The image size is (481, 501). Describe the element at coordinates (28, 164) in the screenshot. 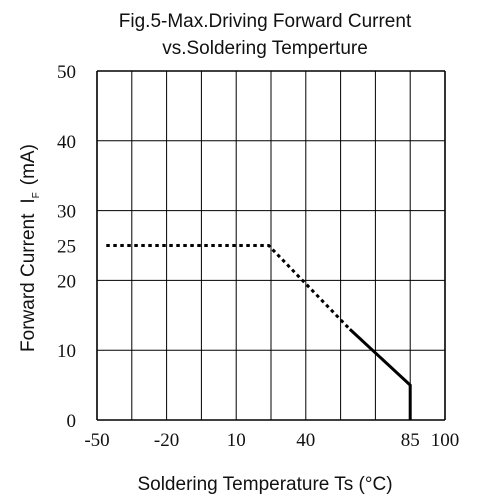

I see `y-axis-label-unit: (mA)` at that location.